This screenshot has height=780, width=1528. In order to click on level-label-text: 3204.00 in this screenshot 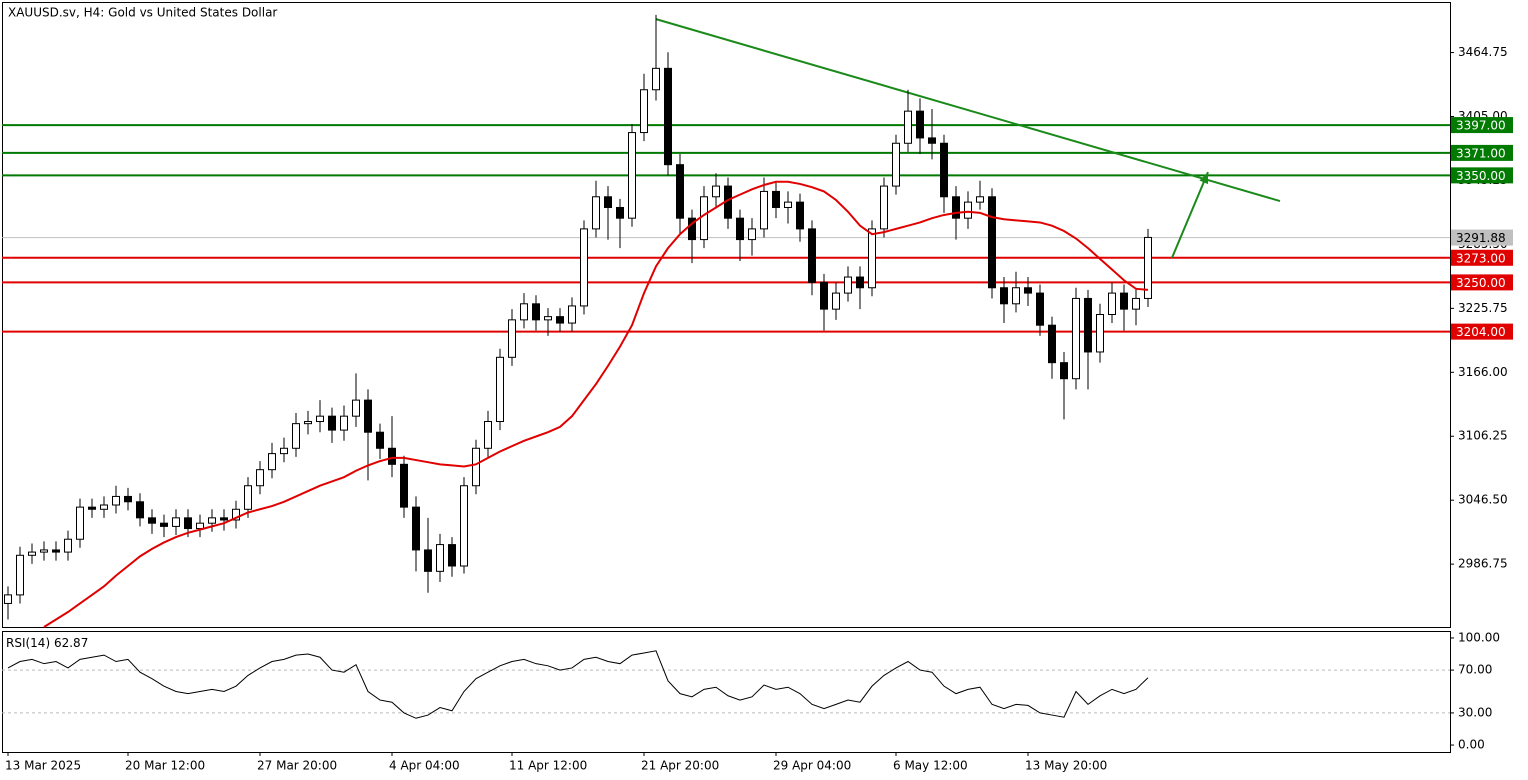, I will do `click(1481, 332)`.